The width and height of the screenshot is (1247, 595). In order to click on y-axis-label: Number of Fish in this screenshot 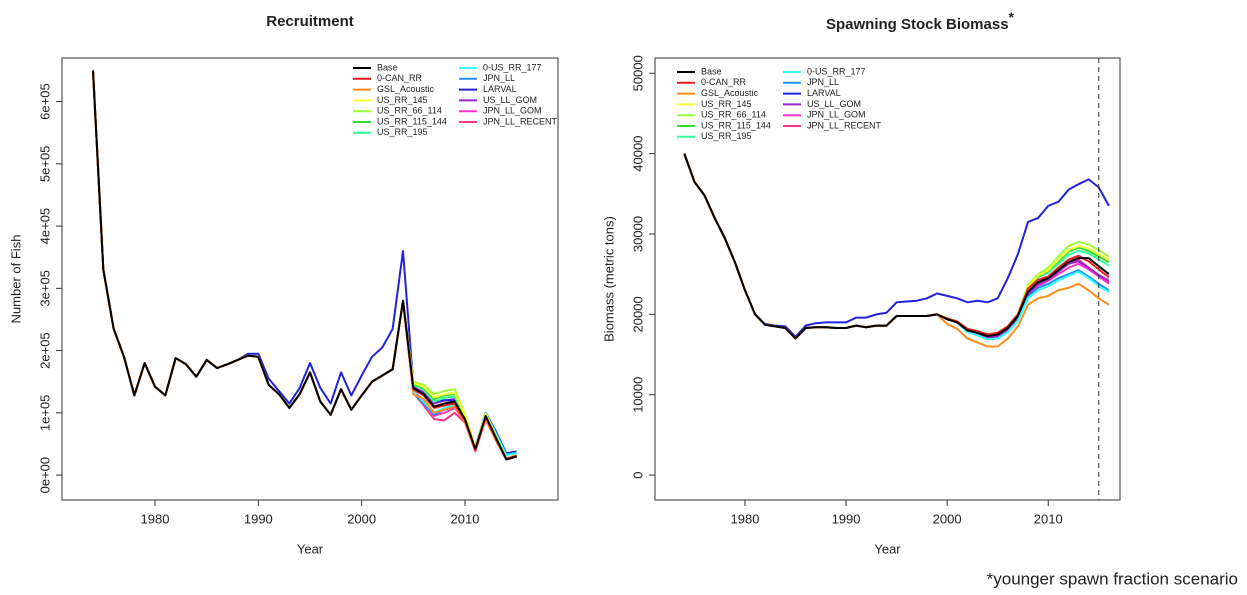, I will do `click(15, 279)`.